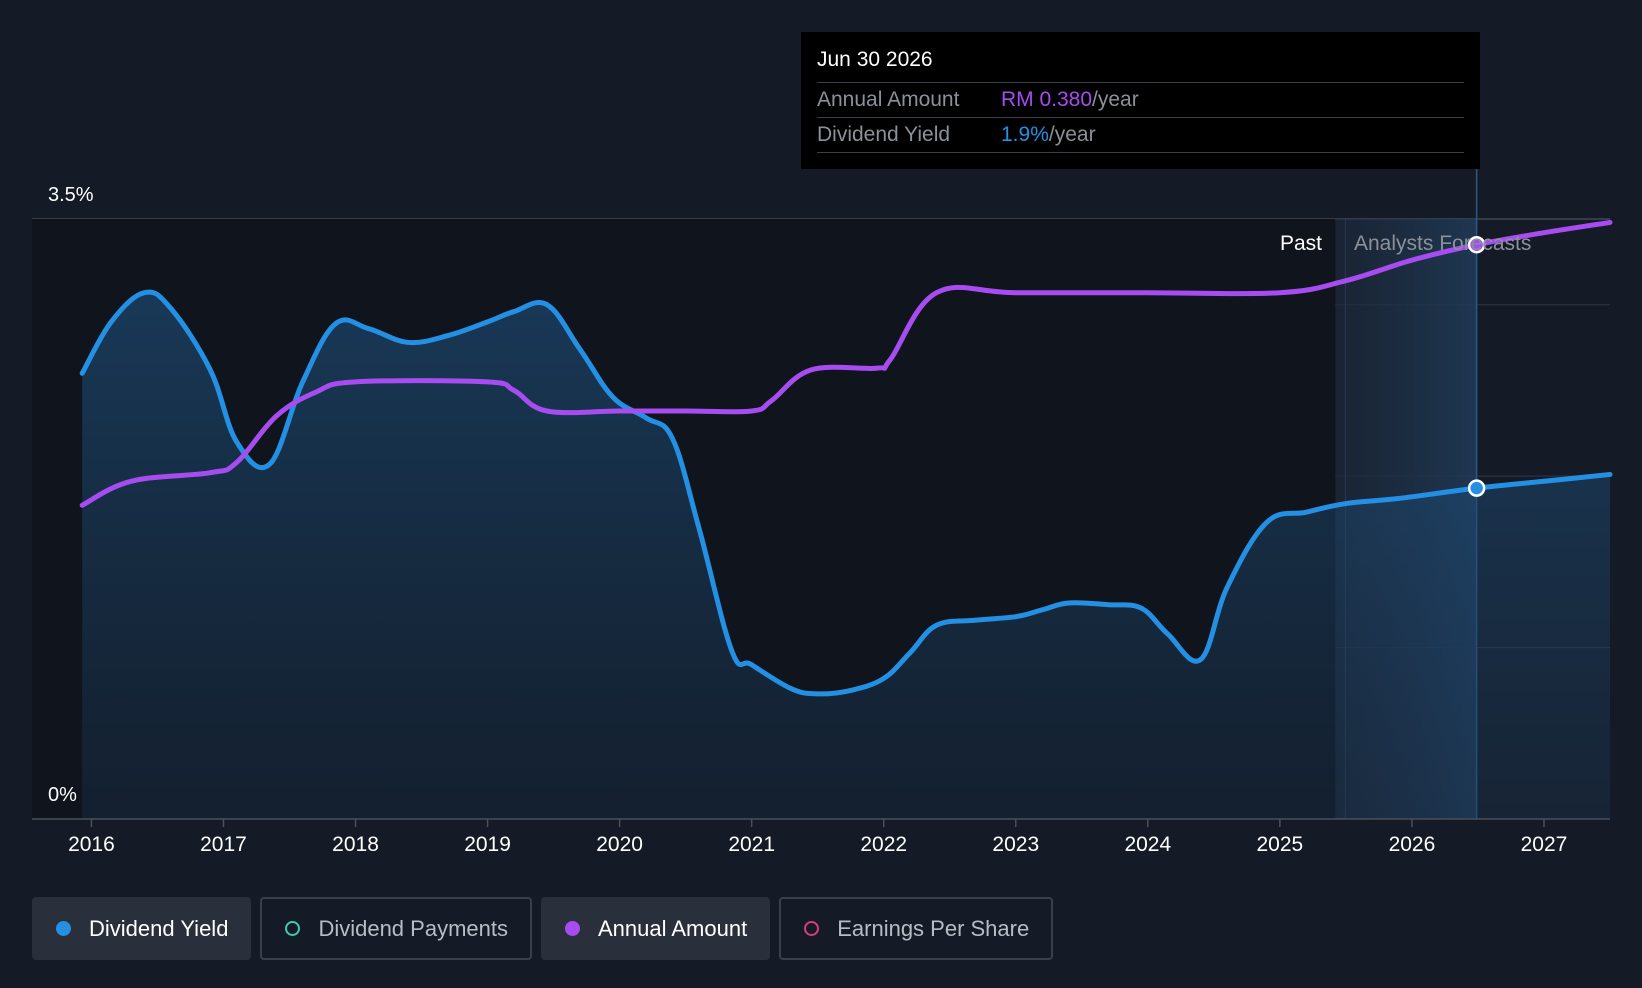 This screenshot has height=988, width=1642. I want to click on tooltip-row-dividend-yield: Dividend Yield 1.9% /year, so click(1140, 135).